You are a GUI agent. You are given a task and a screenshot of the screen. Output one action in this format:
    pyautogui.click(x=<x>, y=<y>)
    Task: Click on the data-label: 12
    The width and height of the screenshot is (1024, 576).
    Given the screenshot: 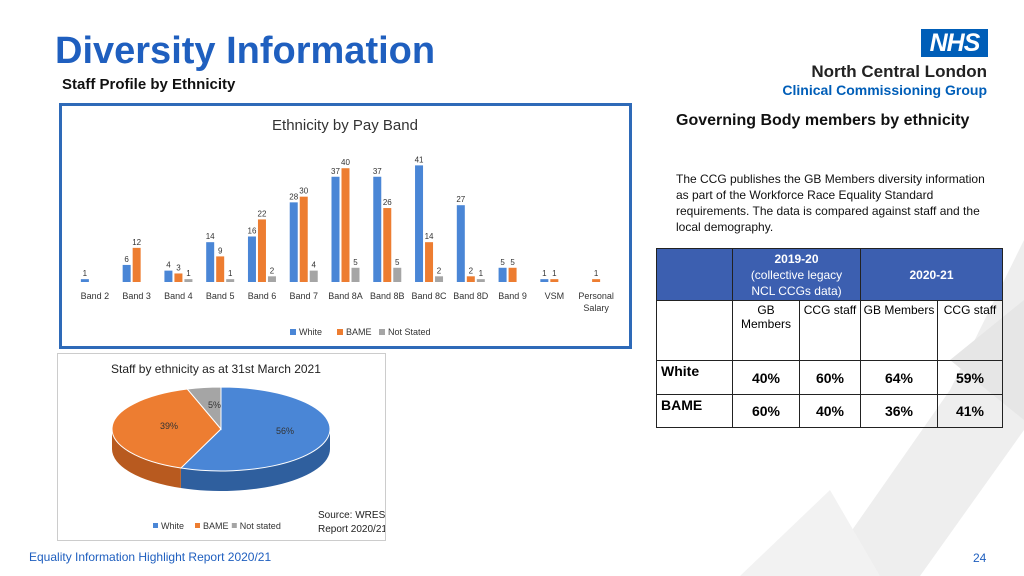 What is the action you would take?
    pyautogui.click(x=136, y=242)
    